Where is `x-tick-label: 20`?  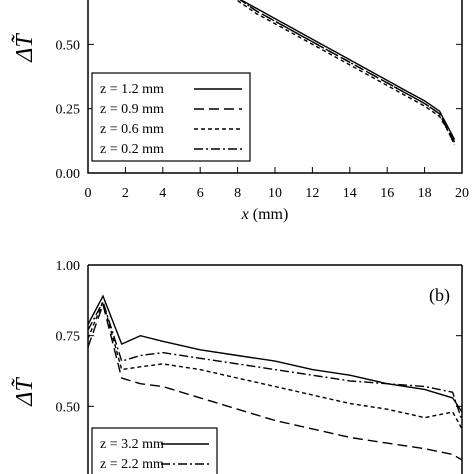
x-tick-label: 20 is located at coordinates (462, 193).